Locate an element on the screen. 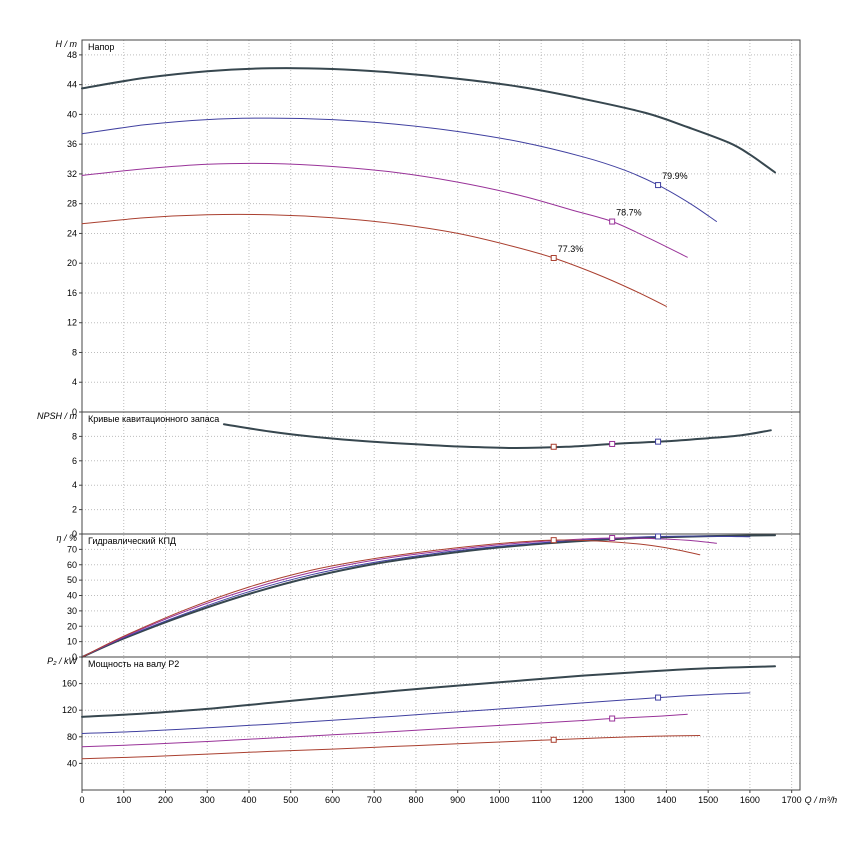  x-tick-label: 300 is located at coordinates (207, 800).